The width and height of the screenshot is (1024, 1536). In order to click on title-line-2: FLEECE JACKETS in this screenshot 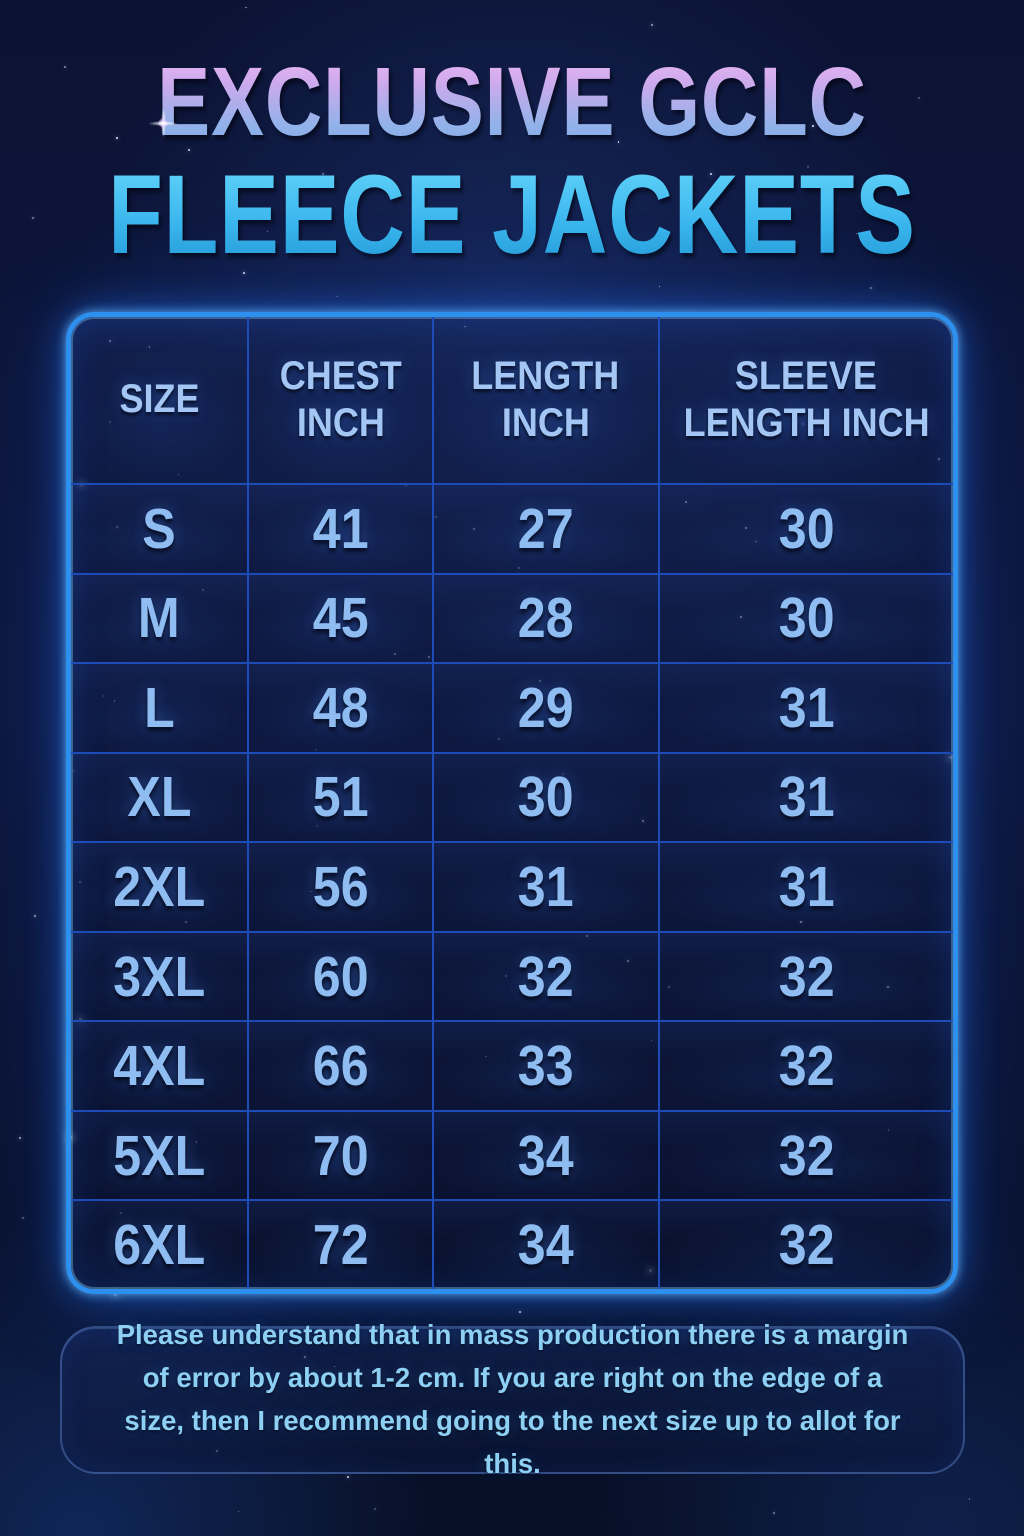, I will do `click(511, 214)`.